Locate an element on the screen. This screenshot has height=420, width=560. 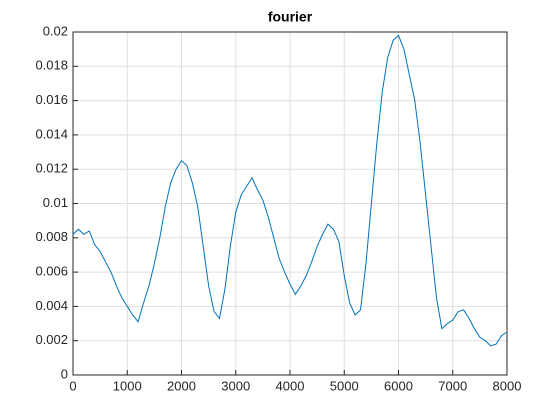
y-tick-label: 0.012 is located at coordinates (51, 168).